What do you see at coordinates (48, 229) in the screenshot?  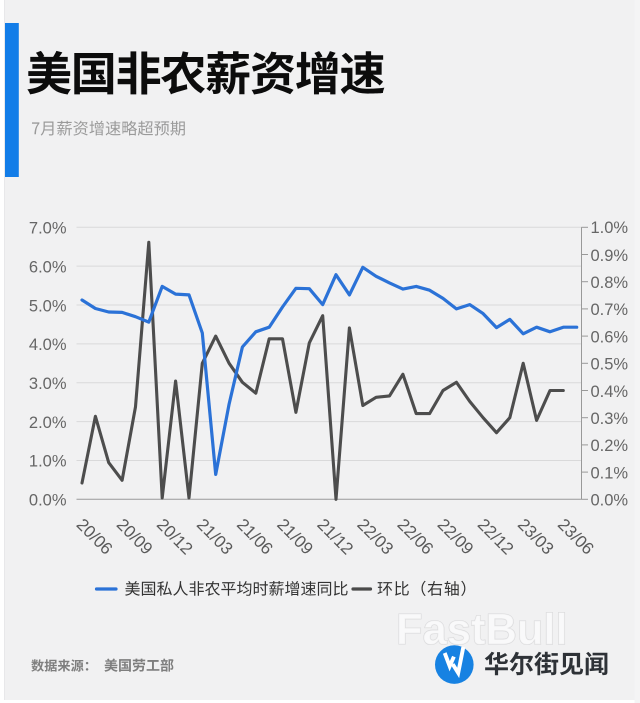 I see `svg-text: 7.0%` at bounding box center [48, 229].